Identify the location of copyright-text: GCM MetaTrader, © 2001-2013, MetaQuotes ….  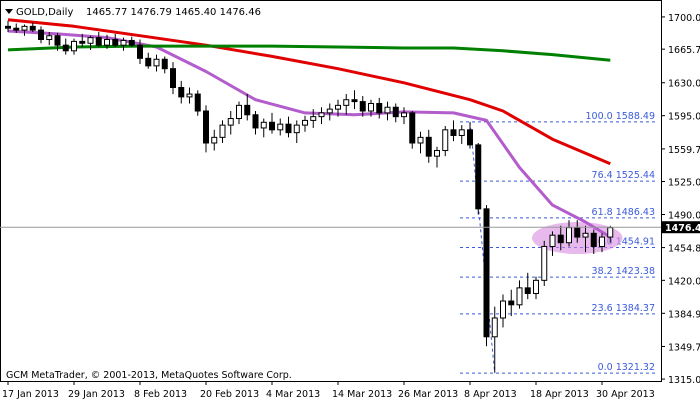
(149, 375).